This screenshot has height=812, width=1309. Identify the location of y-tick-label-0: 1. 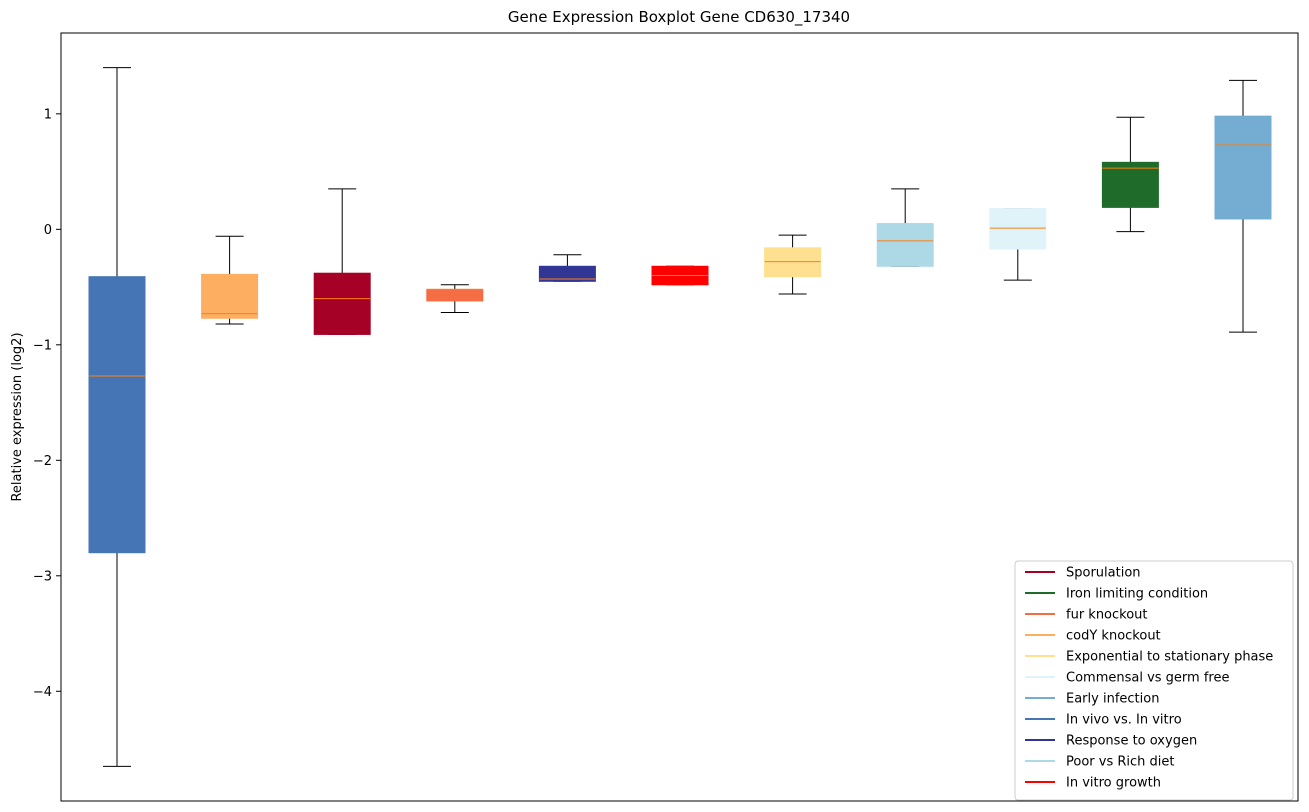
(48, 114).